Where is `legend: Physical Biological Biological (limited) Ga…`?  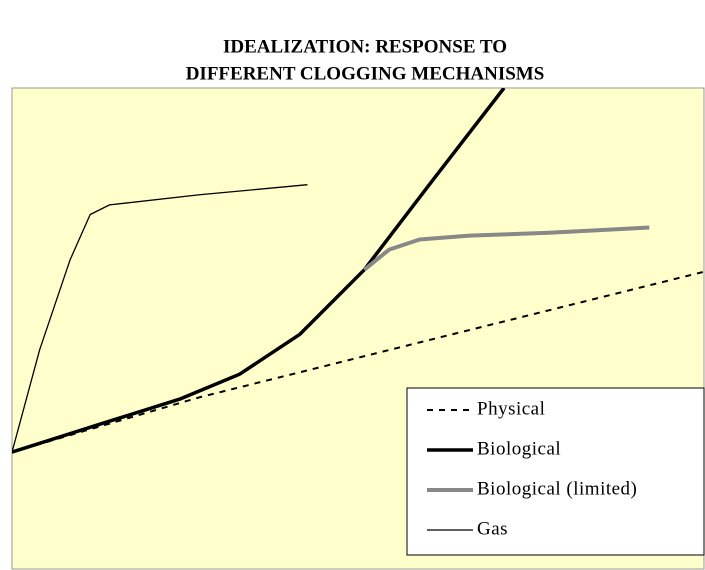
legend: Physical Biological Biological (limited) Ga… is located at coordinates (555, 471).